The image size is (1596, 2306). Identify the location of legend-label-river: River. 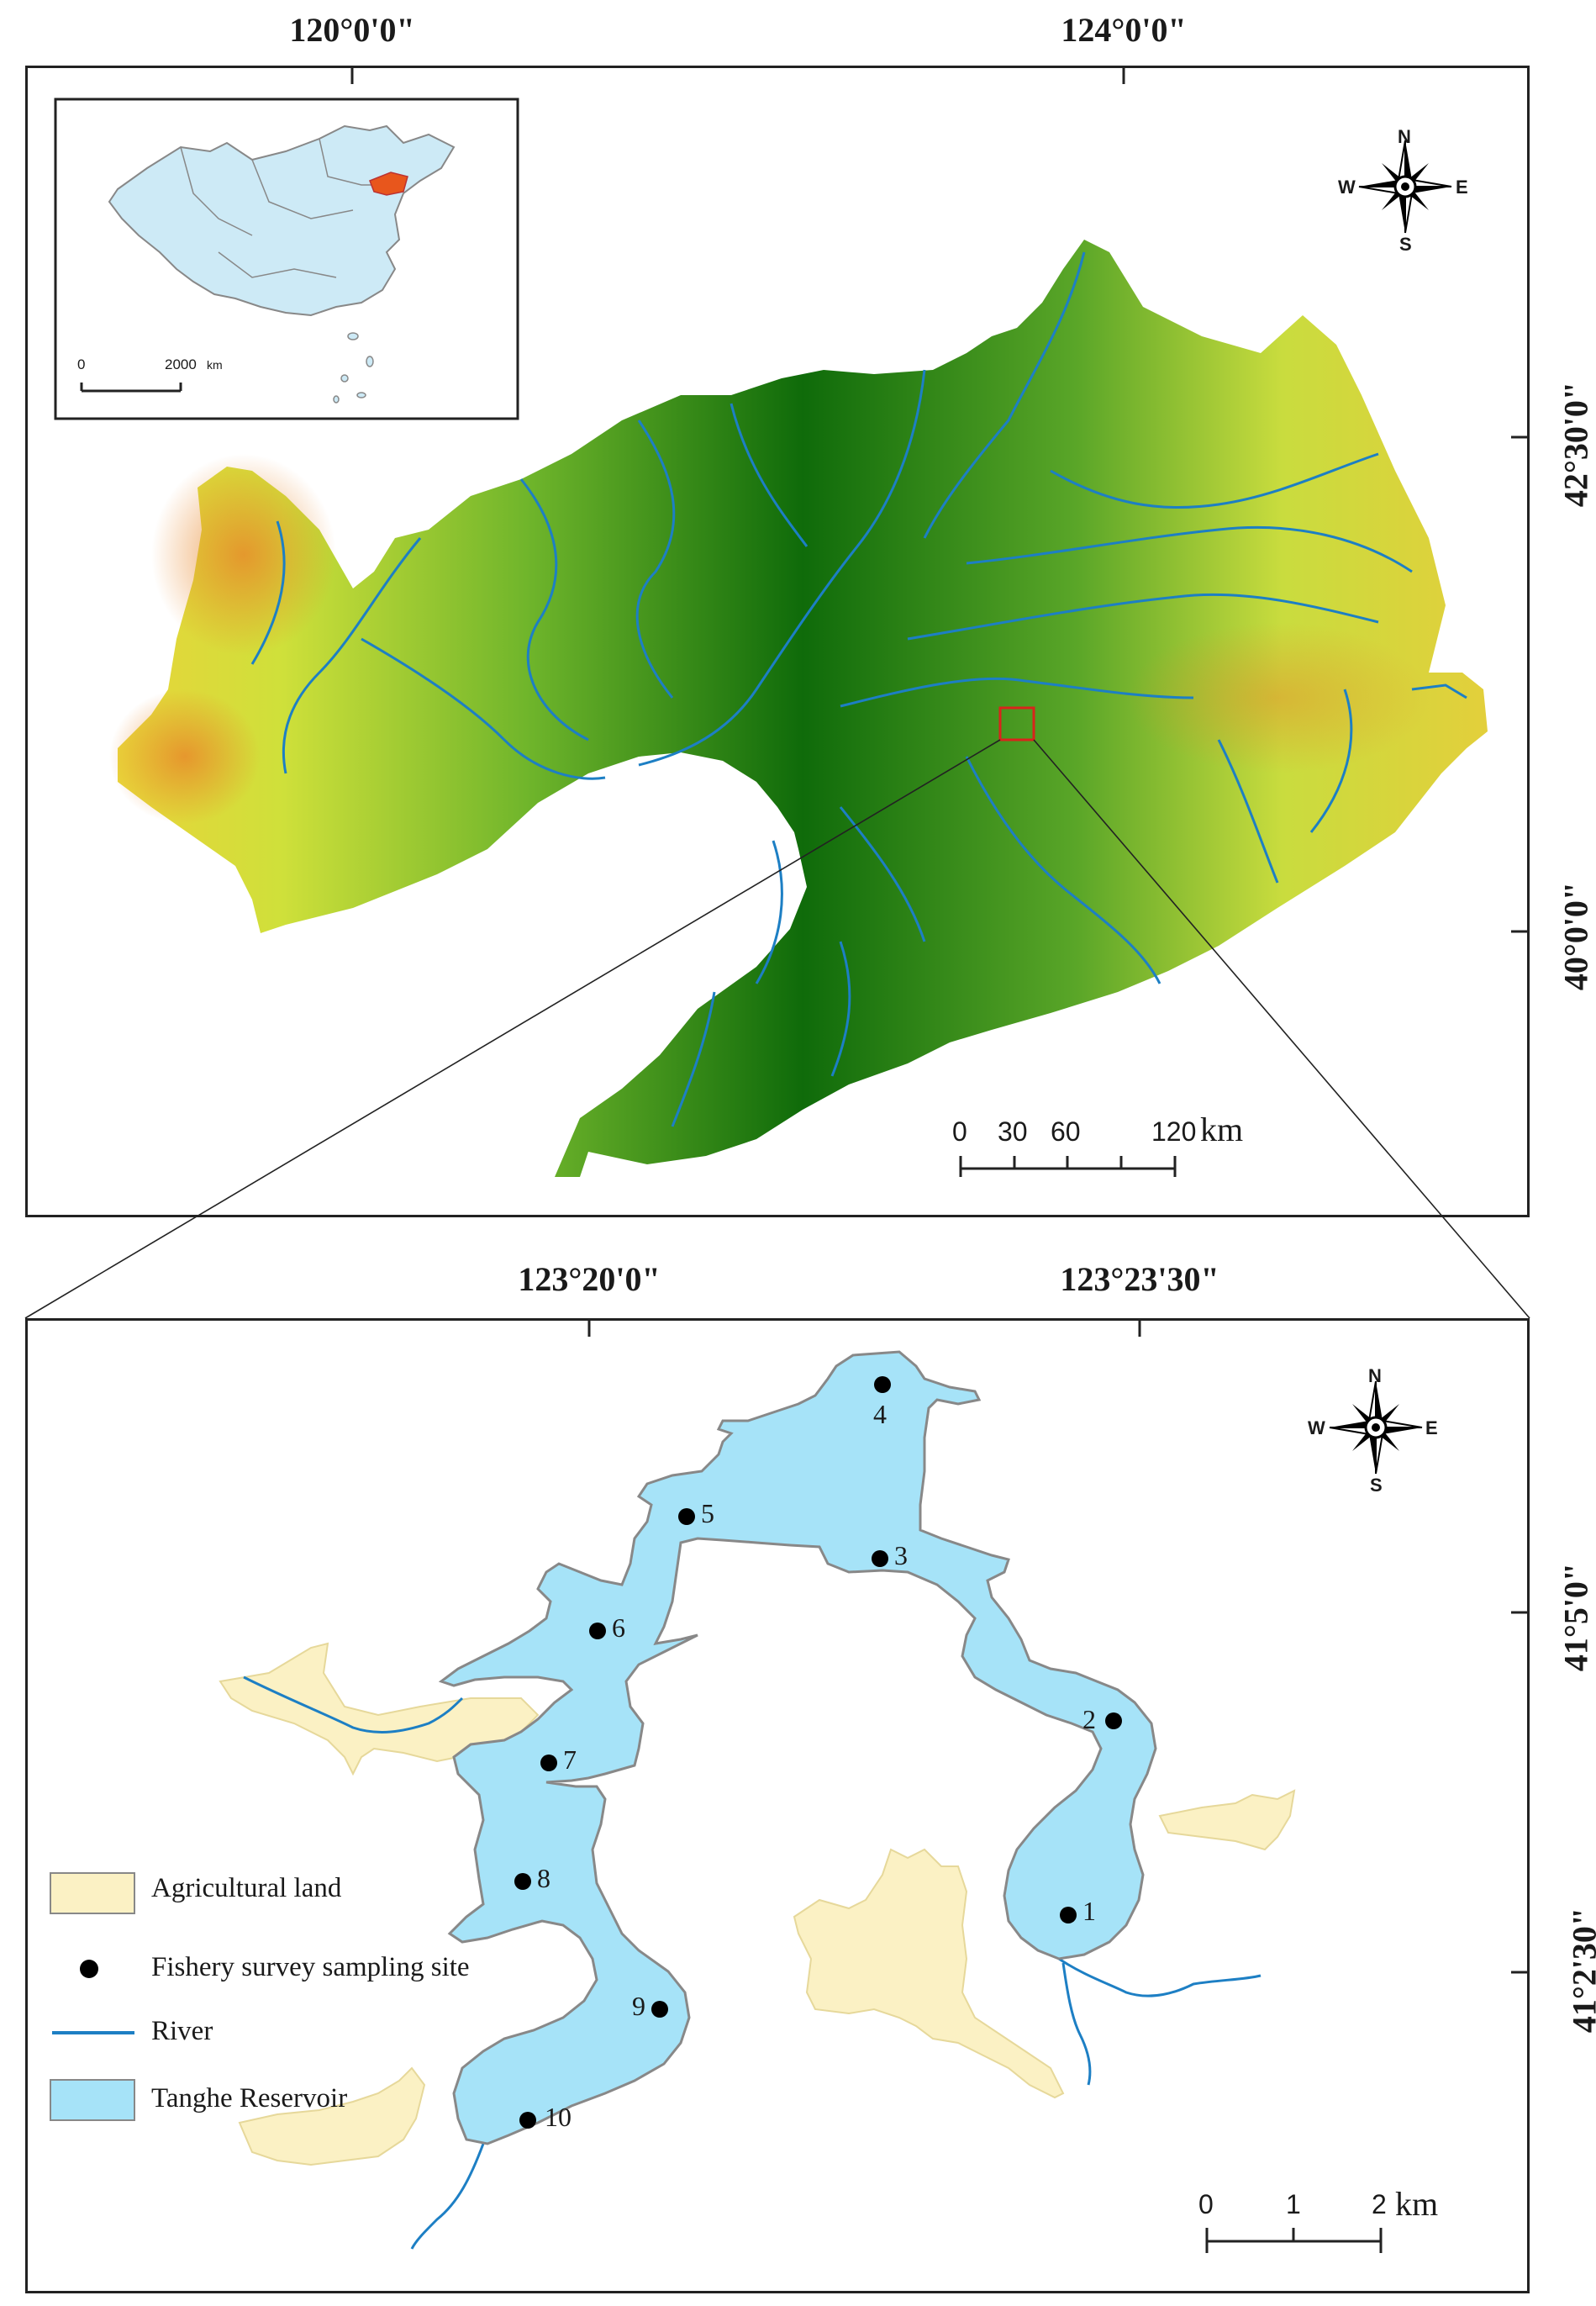
(182, 2031).